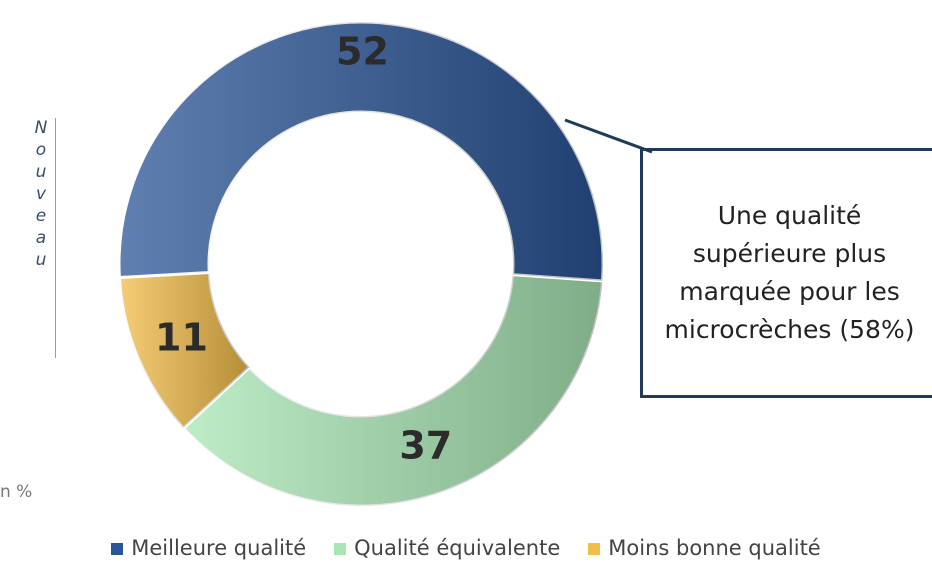 The height and width of the screenshot is (579, 932). What do you see at coordinates (16, 492) in the screenshot?
I see `unit-note: n %` at bounding box center [16, 492].